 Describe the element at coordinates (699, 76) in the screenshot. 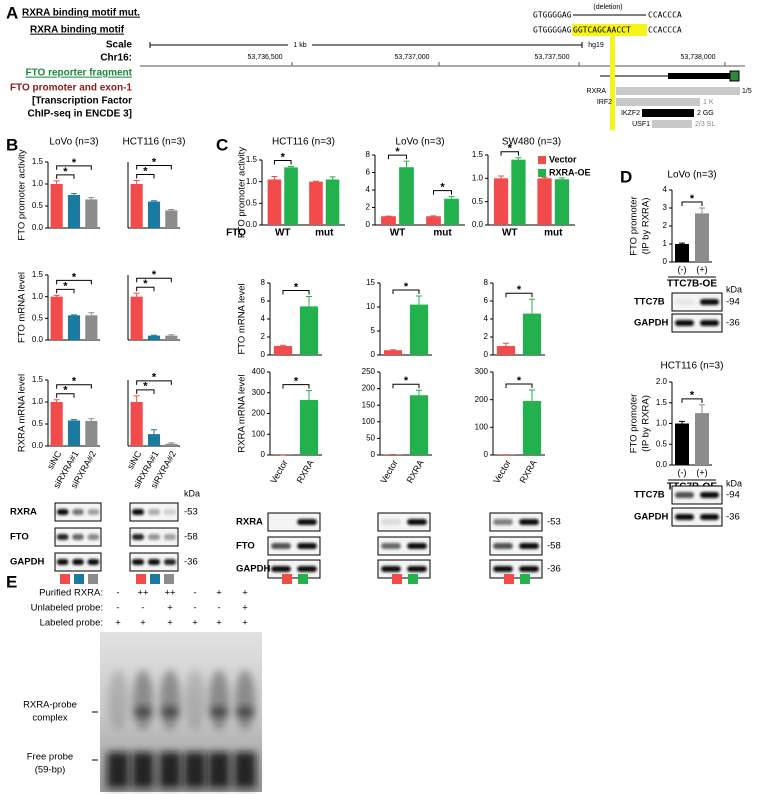

I see `gene-exon` at that location.